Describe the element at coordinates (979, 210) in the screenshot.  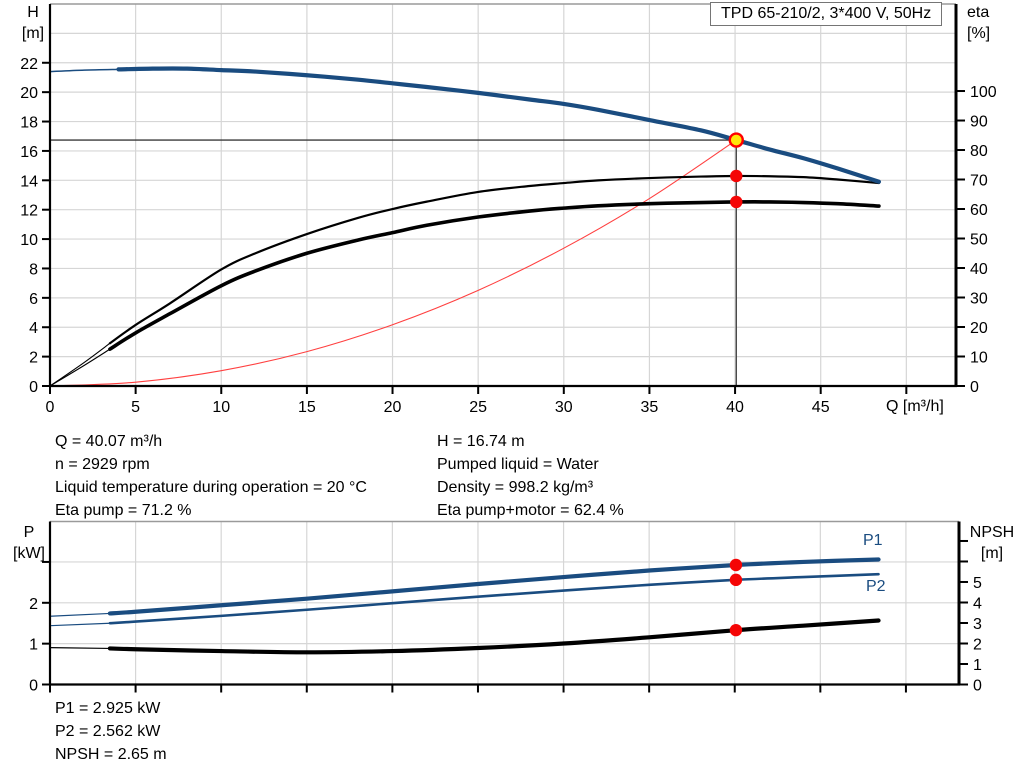
I see `tick-label: 60` at that location.